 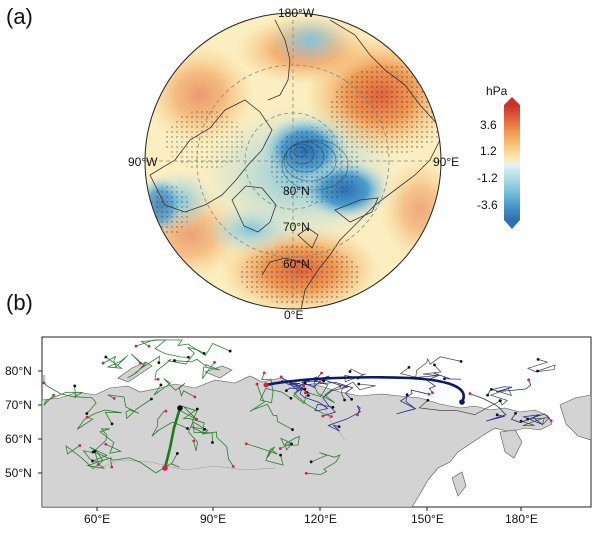 What do you see at coordinates (18, 473) in the screenshot?
I see `y-tick-50N: 50°N` at bounding box center [18, 473].